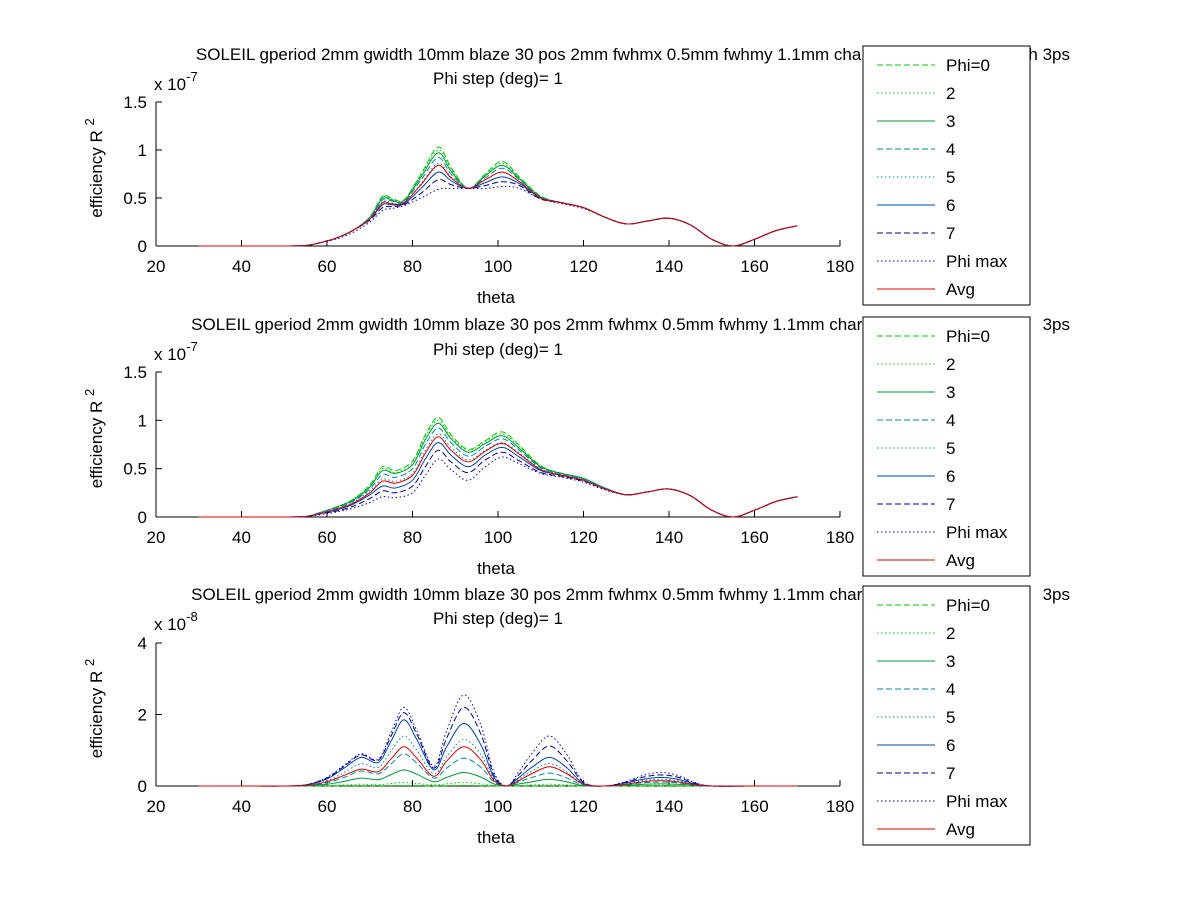 This screenshot has height=901, width=1200. Describe the element at coordinates (176, 351) in the screenshot. I see `y-axis-exponent: x 10-7` at that location.